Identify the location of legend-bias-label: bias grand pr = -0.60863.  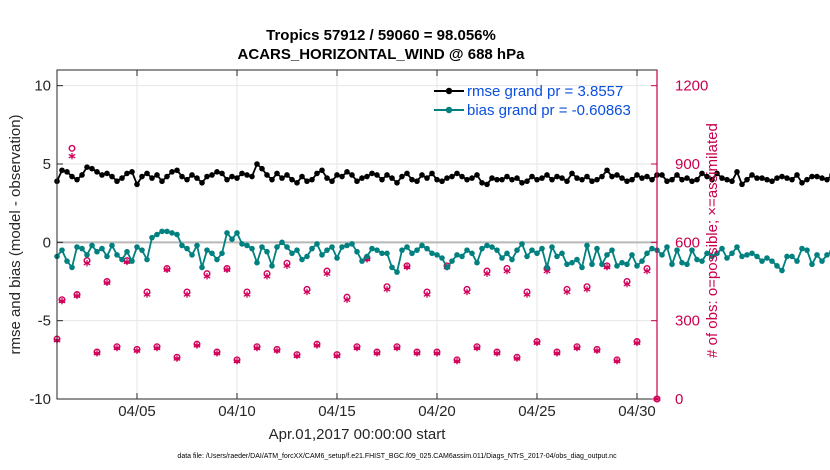
(549, 110).